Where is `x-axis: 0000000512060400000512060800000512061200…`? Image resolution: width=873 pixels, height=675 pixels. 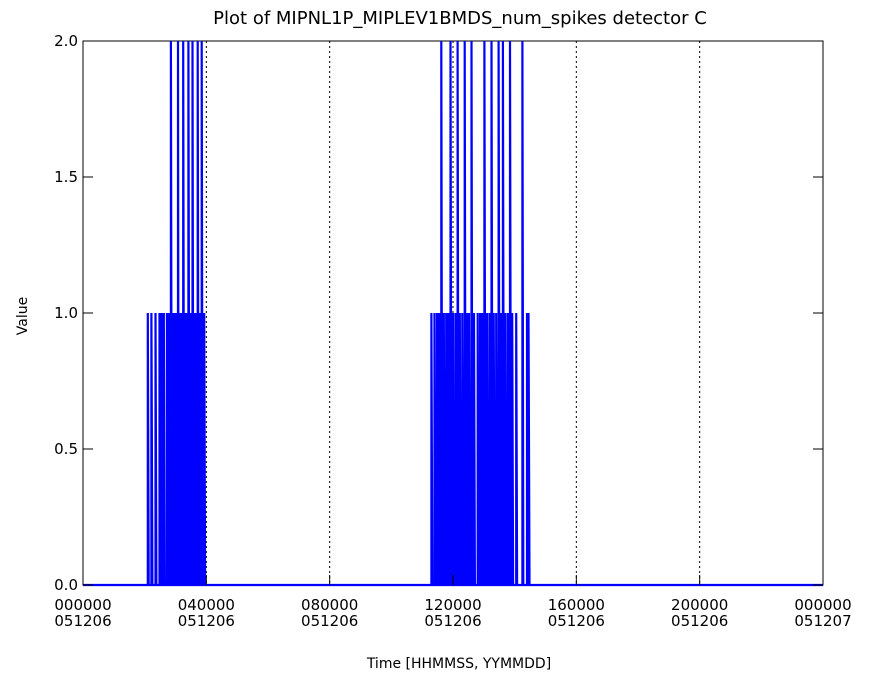
x-axis: 0000000512060400000512060800000512061200… is located at coordinates (453, 602).